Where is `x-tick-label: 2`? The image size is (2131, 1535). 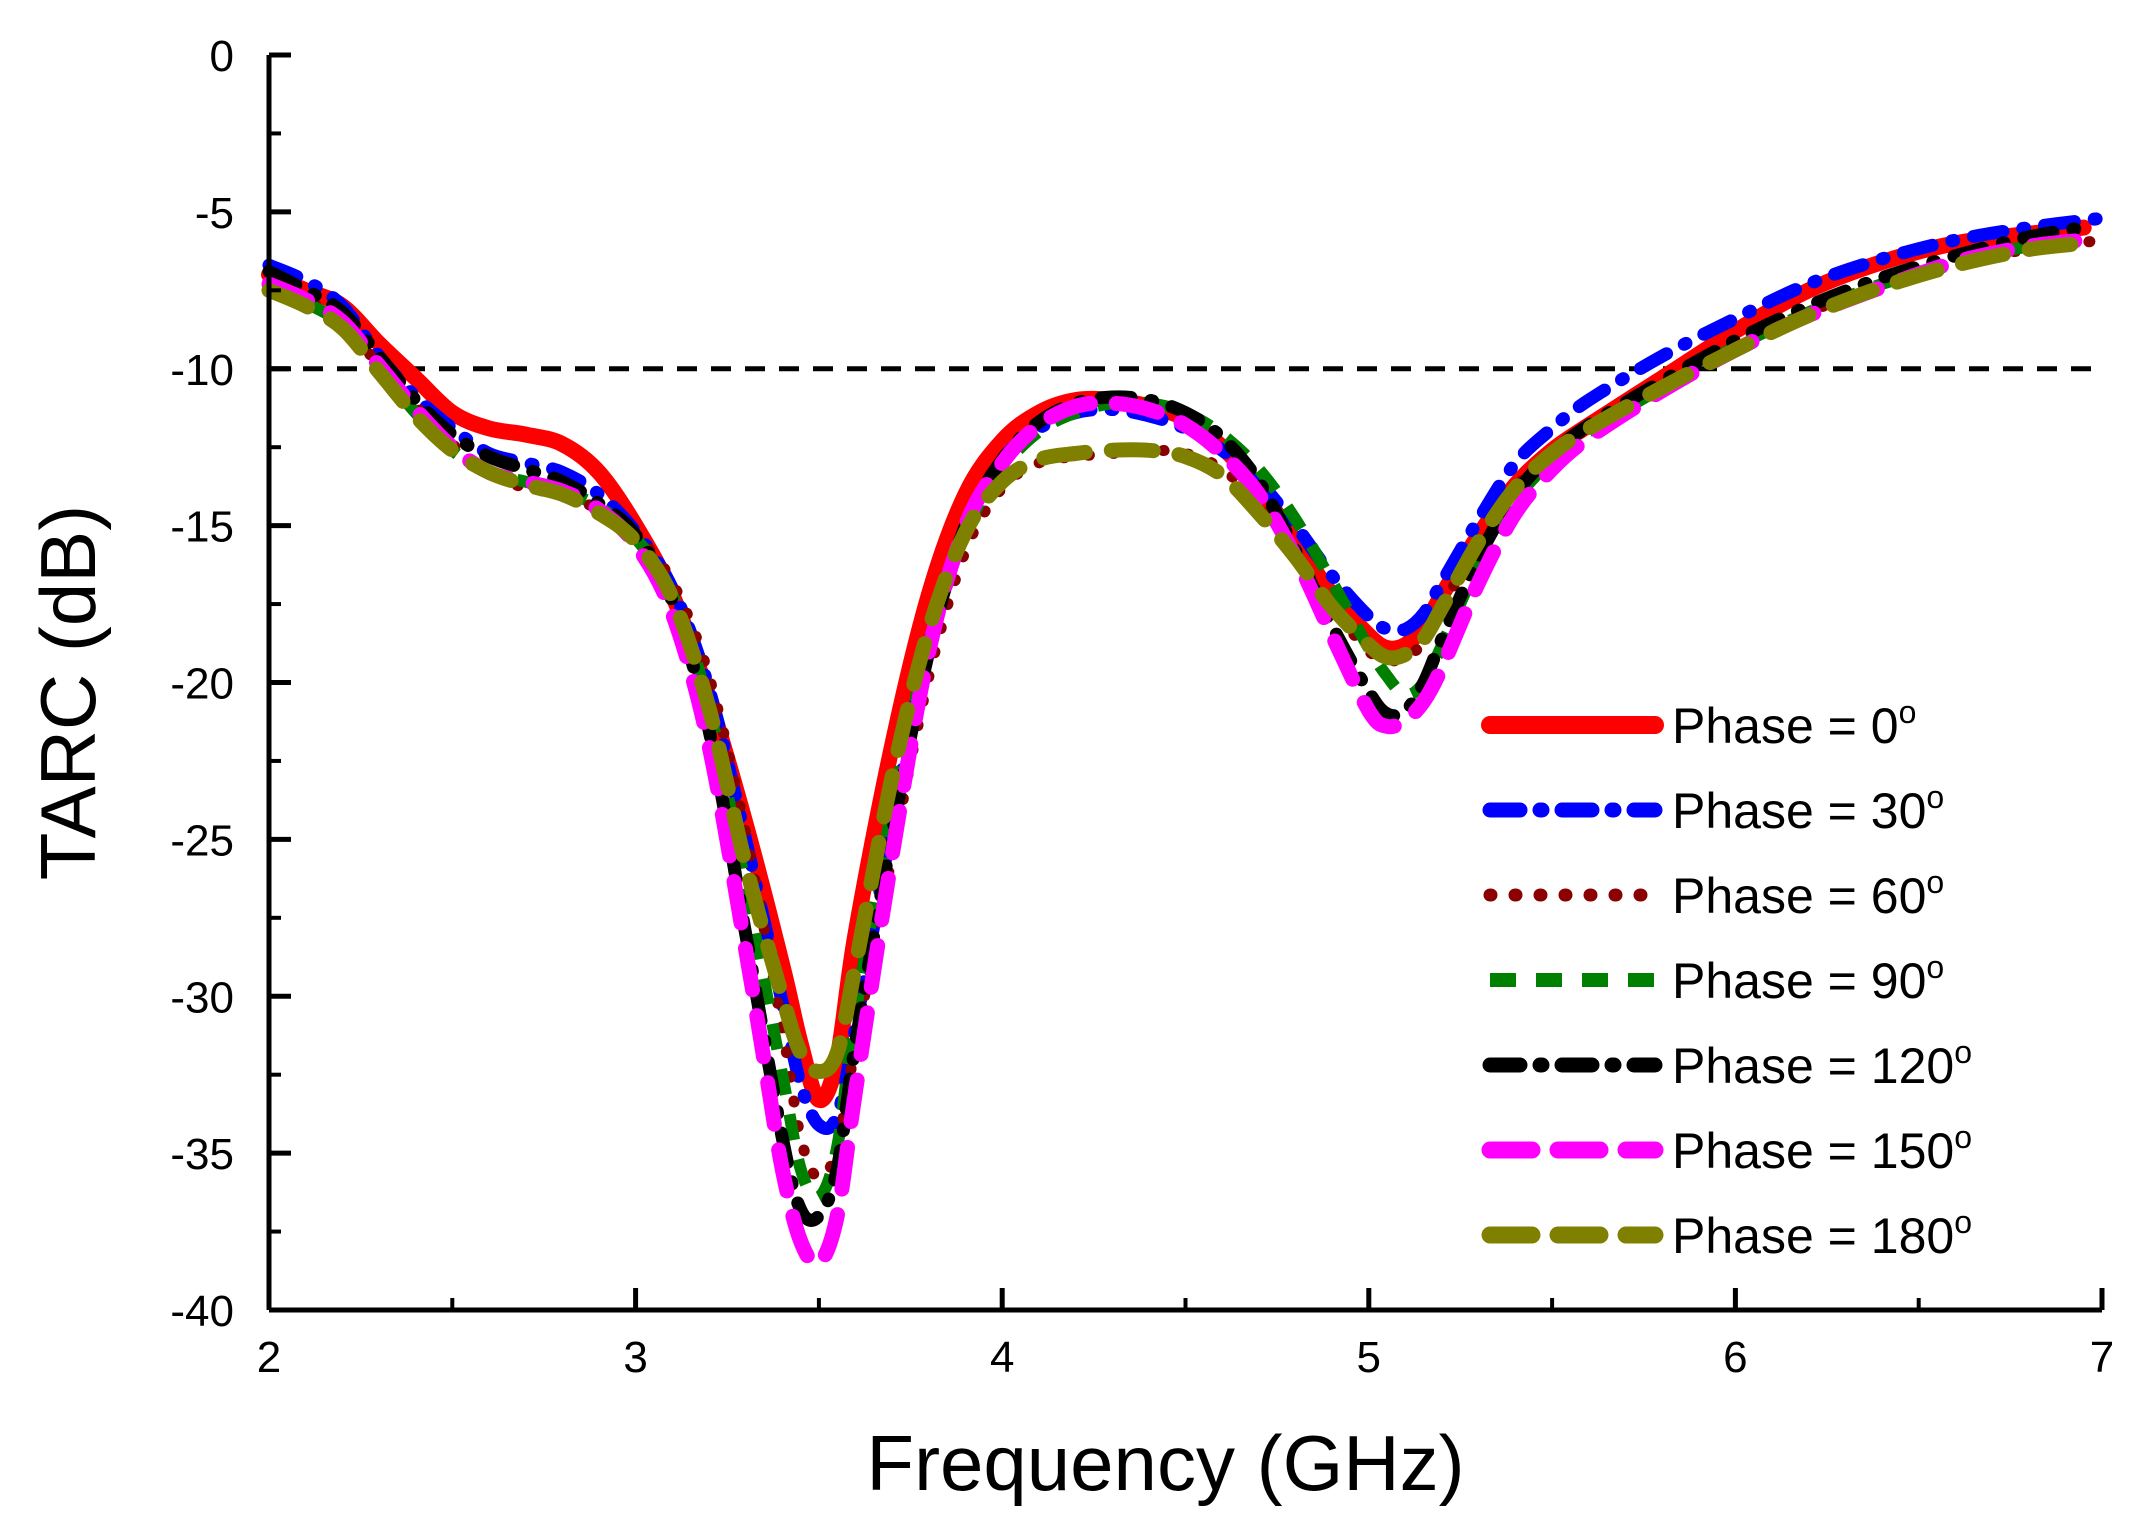
x-tick-label: 2 is located at coordinates (269, 1357).